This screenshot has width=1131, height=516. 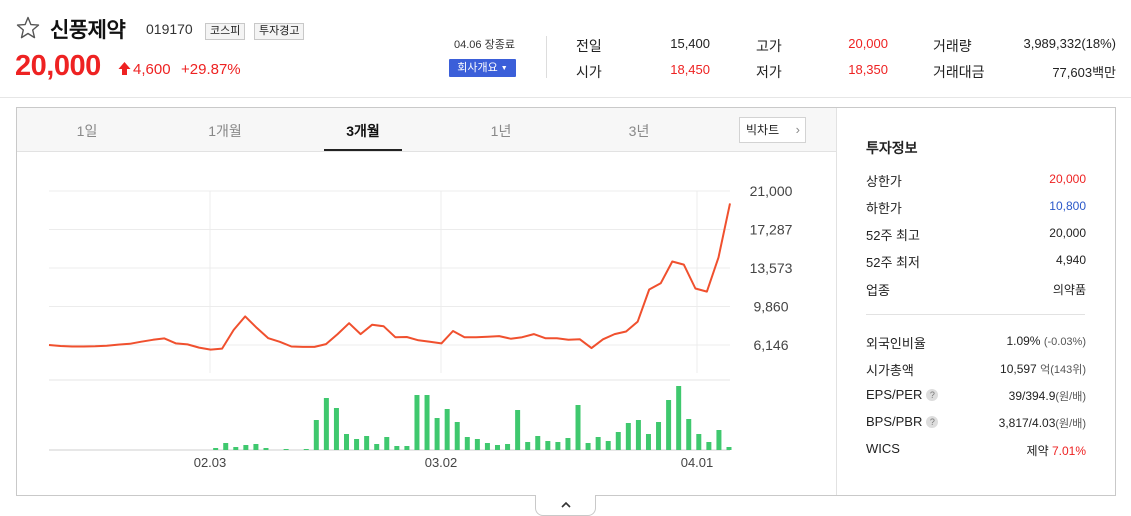 I want to click on big-chart-label: 빅차트, so click(x=763, y=130).